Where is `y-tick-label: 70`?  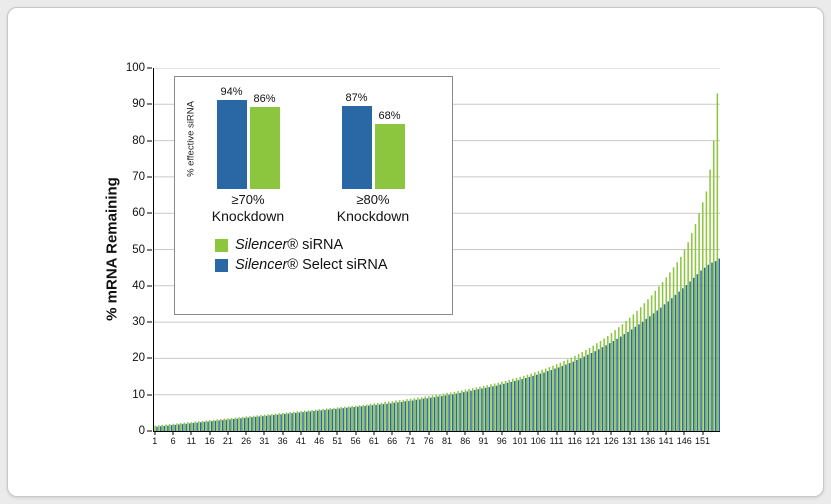 y-tick-label: 70 is located at coordinates (138, 176).